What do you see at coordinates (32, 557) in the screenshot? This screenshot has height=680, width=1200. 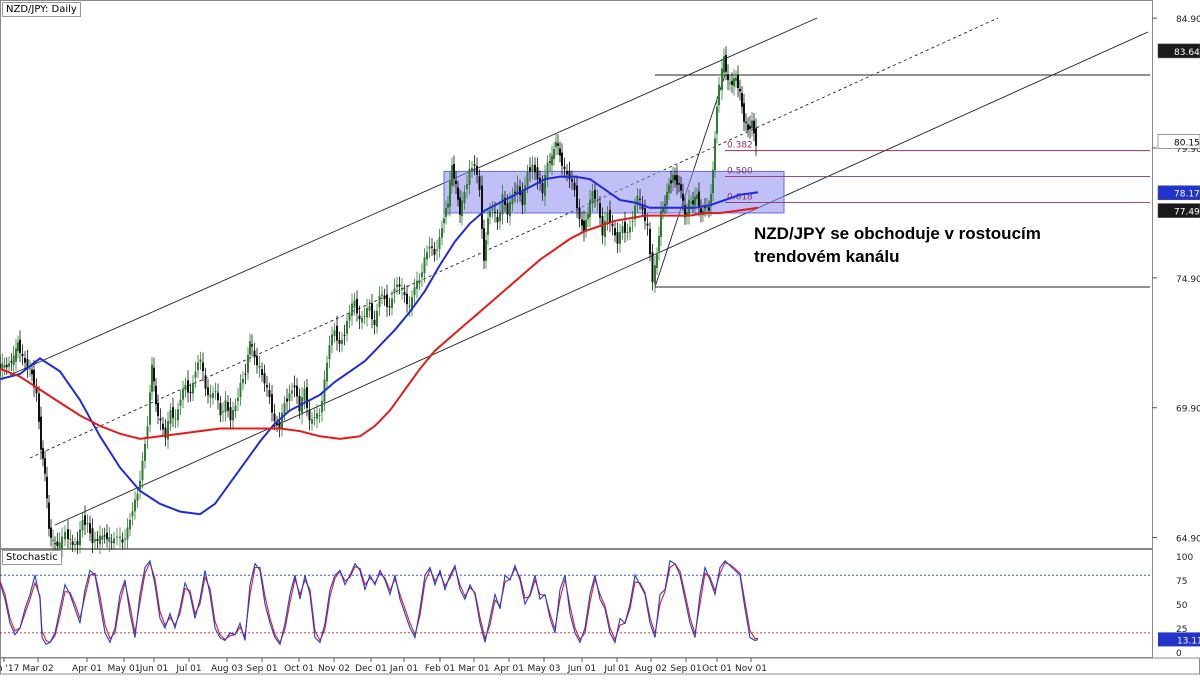 I see `stochastic-title: Stochastic` at bounding box center [32, 557].